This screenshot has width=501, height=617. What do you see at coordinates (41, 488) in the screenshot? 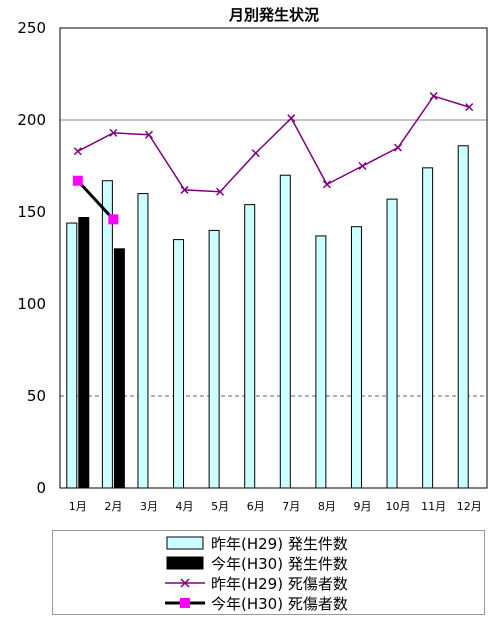
I see `y-tick-label: 0` at bounding box center [41, 488].